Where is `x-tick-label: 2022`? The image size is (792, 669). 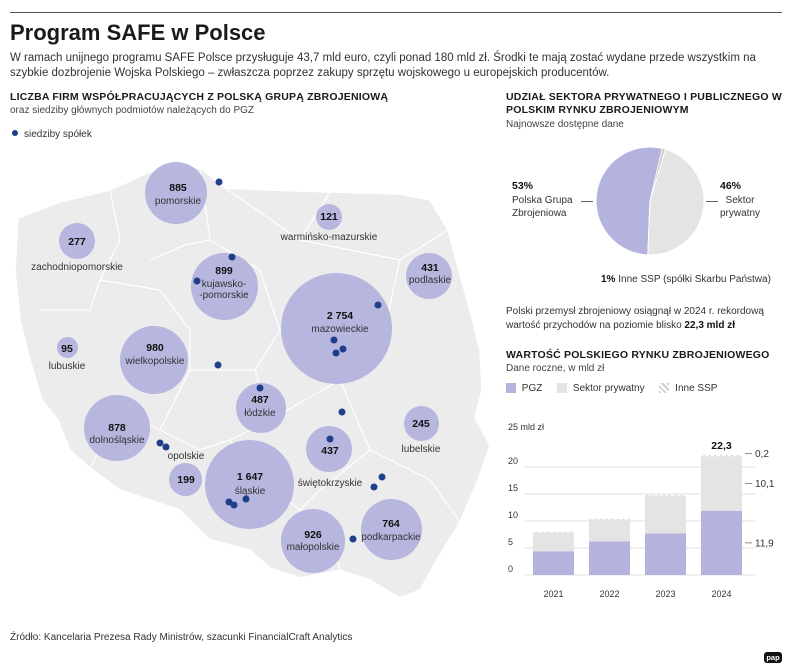
x-tick-label: 2022 is located at coordinates (609, 594).